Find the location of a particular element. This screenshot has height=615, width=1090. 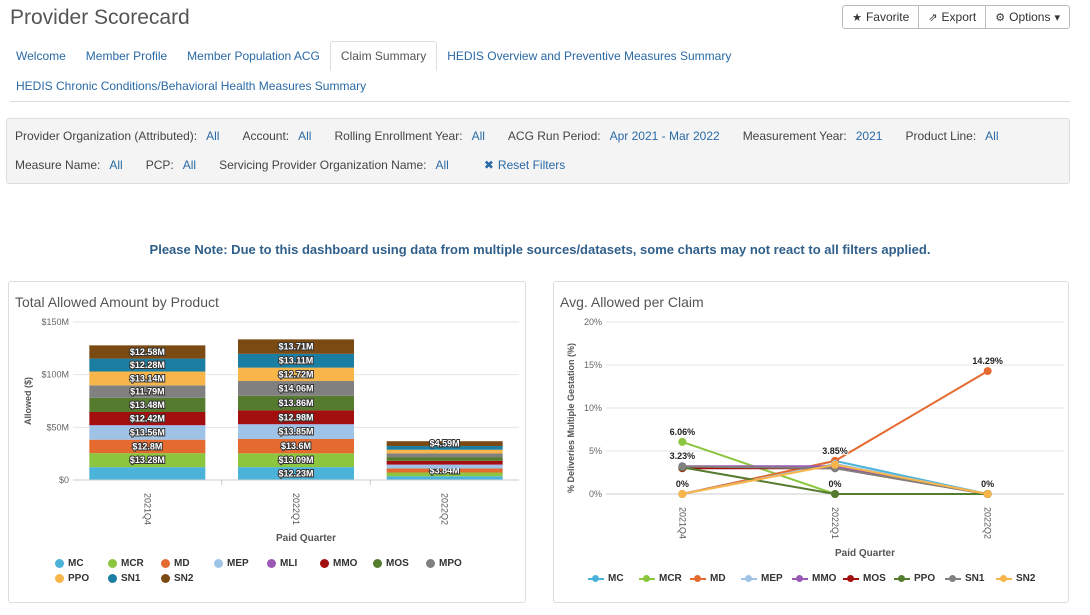

bar-segment-ppo is located at coordinates (444, 451).